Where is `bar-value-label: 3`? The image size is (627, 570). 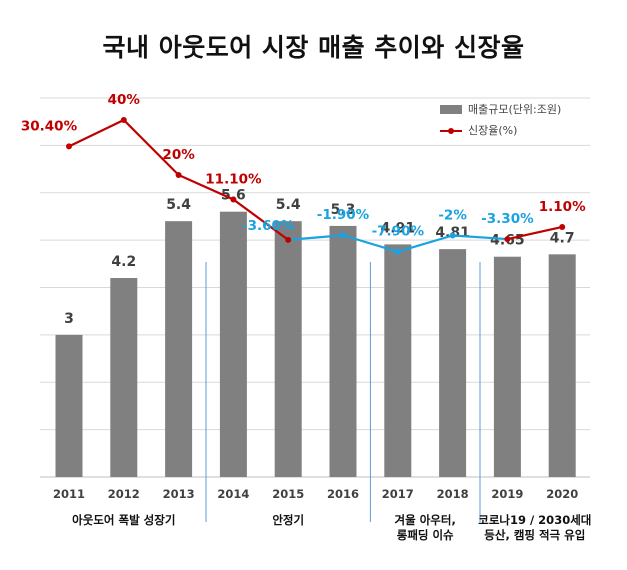 bar-value-label: 3 is located at coordinates (69, 319).